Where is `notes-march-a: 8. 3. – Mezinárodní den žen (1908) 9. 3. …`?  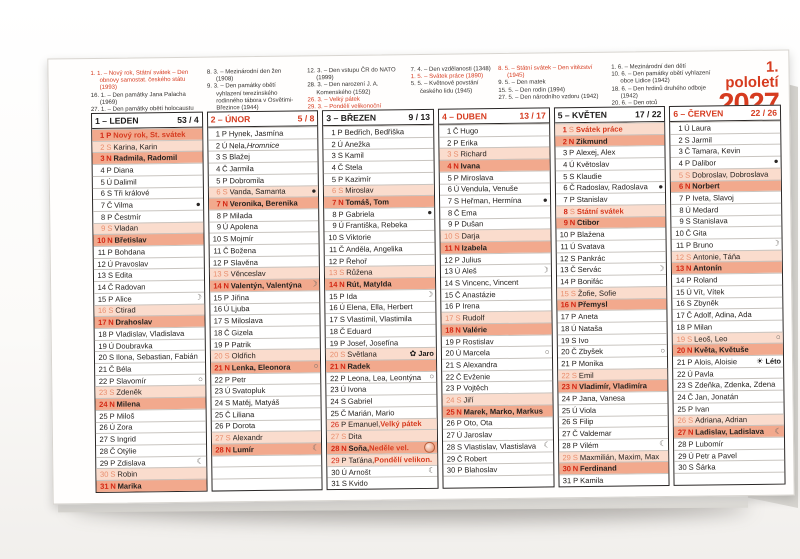 notes-march-a: 8. 3. – Mezinárodní den žen (1908) 9. 3. … is located at coordinates (254, 87).